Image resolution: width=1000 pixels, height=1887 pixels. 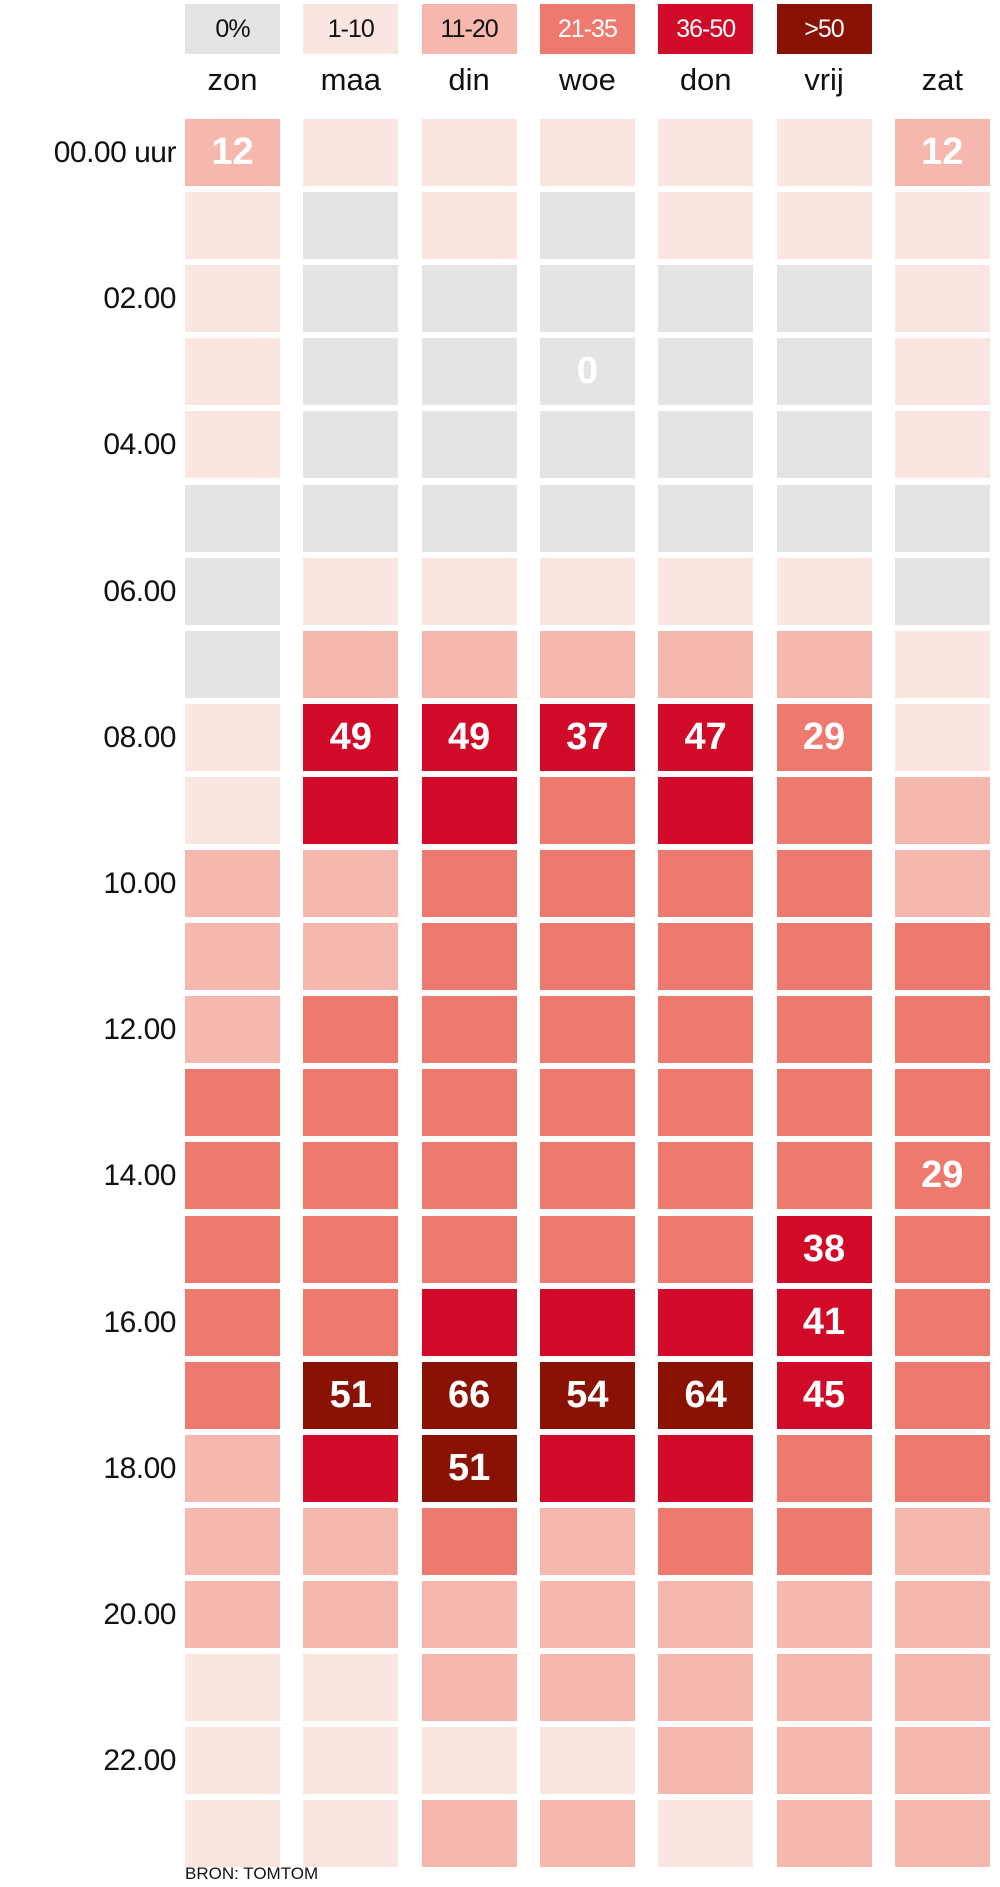 What do you see at coordinates (824, 1322) in the screenshot?
I see `heatmap-cell: 41` at bounding box center [824, 1322].